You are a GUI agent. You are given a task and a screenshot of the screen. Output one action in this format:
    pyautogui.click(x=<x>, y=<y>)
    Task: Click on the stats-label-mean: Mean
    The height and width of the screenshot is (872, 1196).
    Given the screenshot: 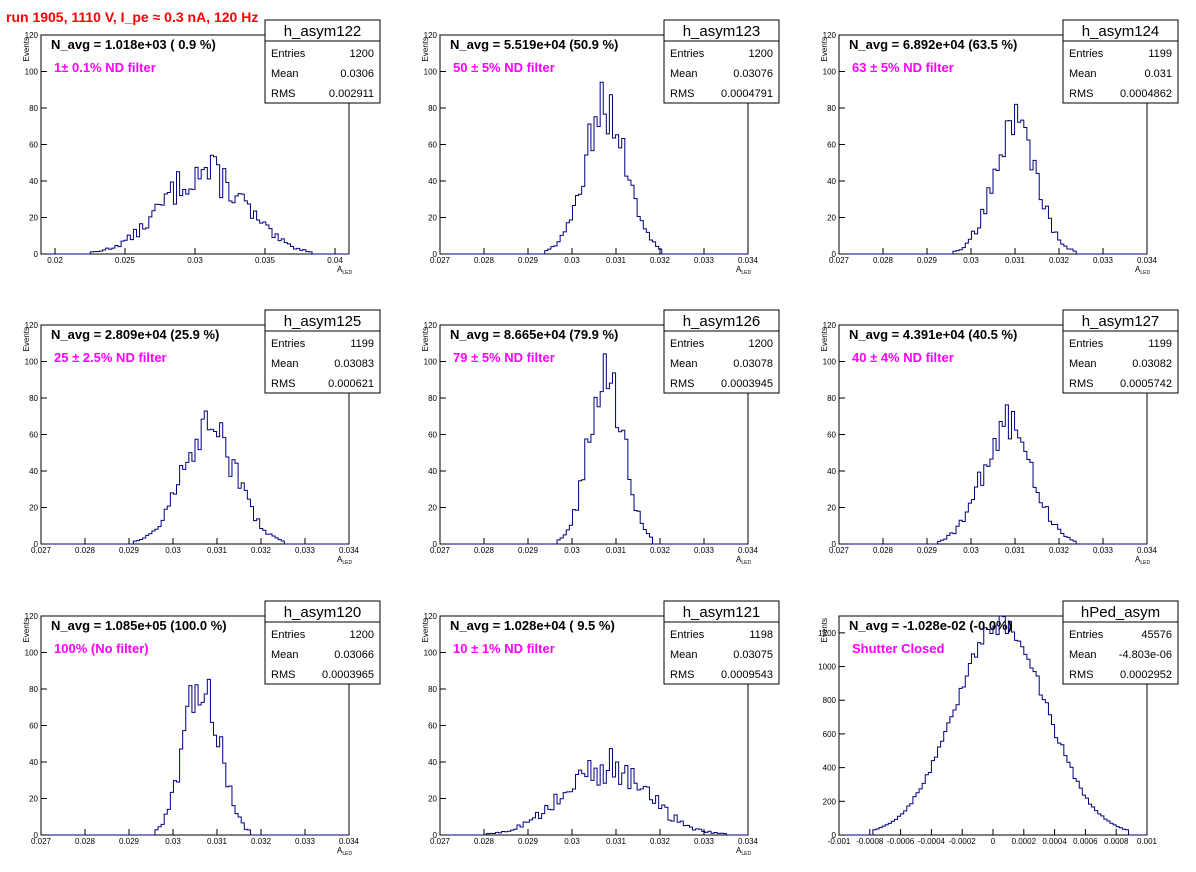 What is the action you would take?
    pyautogui.click(x=285, y=74)
    